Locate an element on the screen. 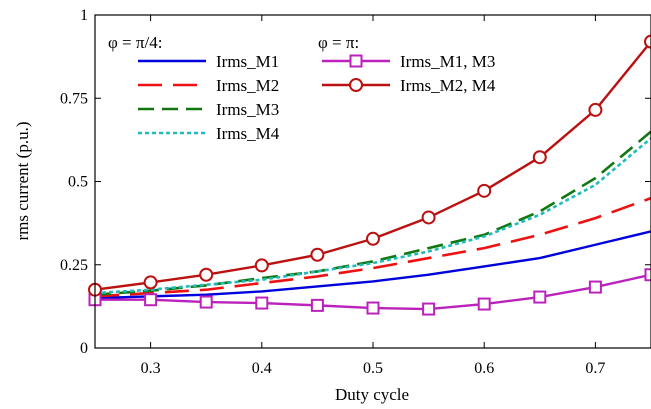  x-tick-label: 0.3 is located at coordinates (151, 368).